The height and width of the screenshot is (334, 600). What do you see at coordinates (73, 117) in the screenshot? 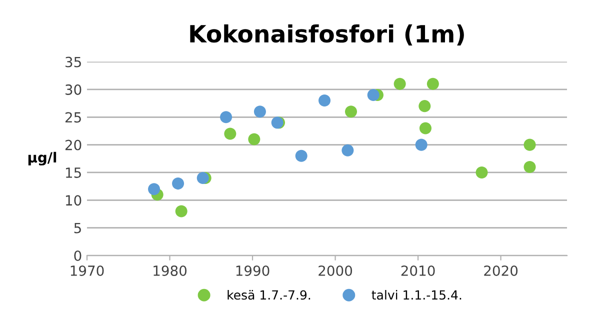
I see `y-tick-label: 25` at bounding box center [73, 117].